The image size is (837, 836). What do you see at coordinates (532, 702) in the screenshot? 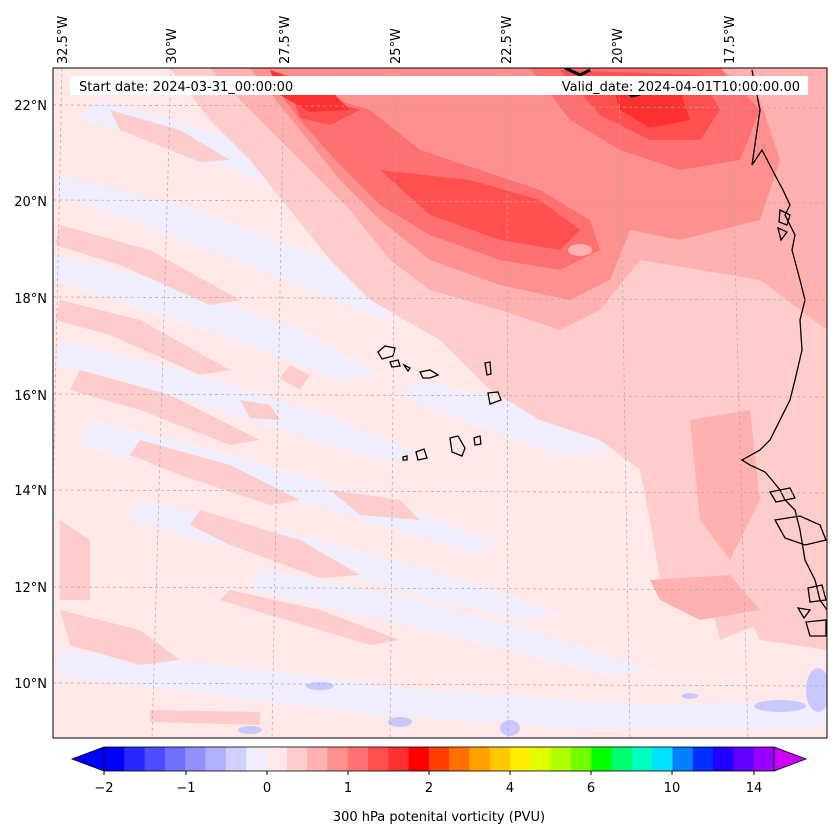
I see `pv-blue-spots` at bounding box center [532, 702].